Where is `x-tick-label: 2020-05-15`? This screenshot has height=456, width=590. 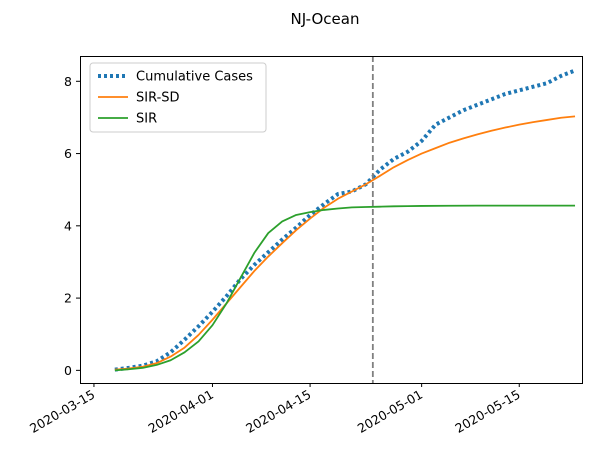 x-tick-label: 2020-05-15 is located at coordinates (487, 411).